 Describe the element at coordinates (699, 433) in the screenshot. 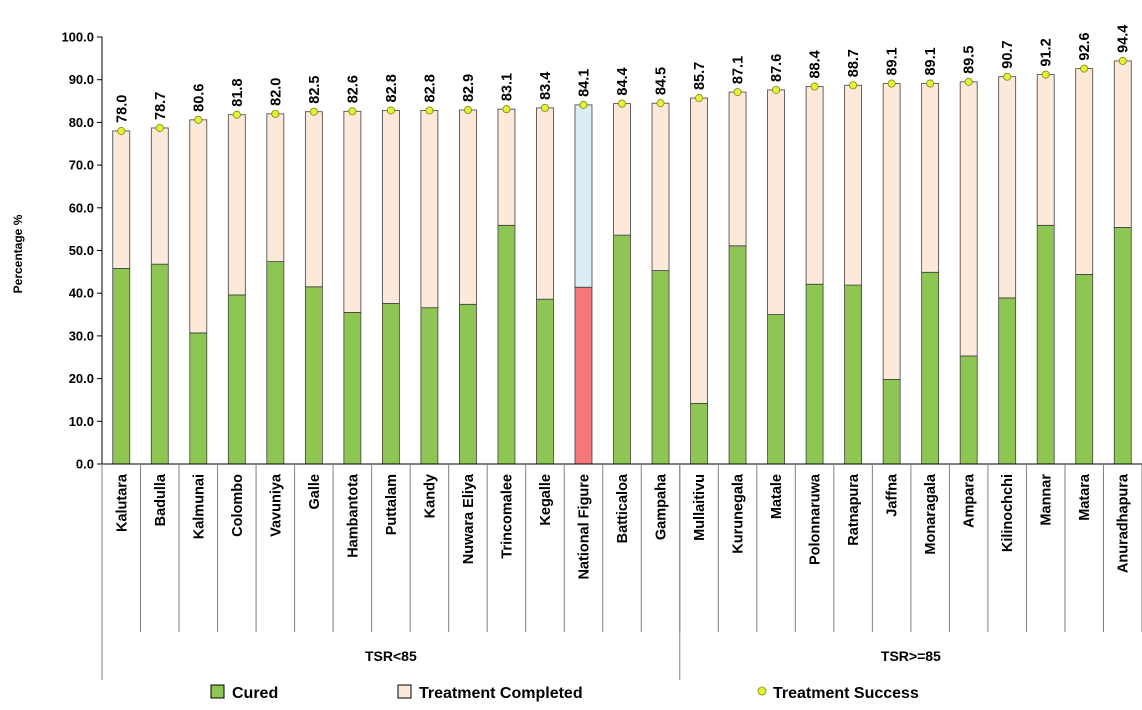

I see `bar-cured-mullaitivu` at that location.